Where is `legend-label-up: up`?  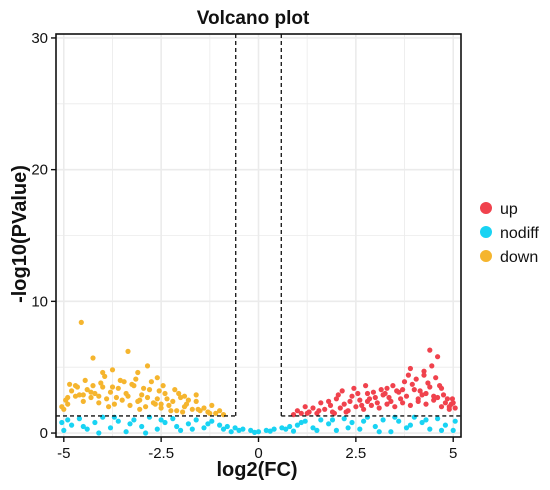
legend-label-up: up is located at coordinates (509, 209).